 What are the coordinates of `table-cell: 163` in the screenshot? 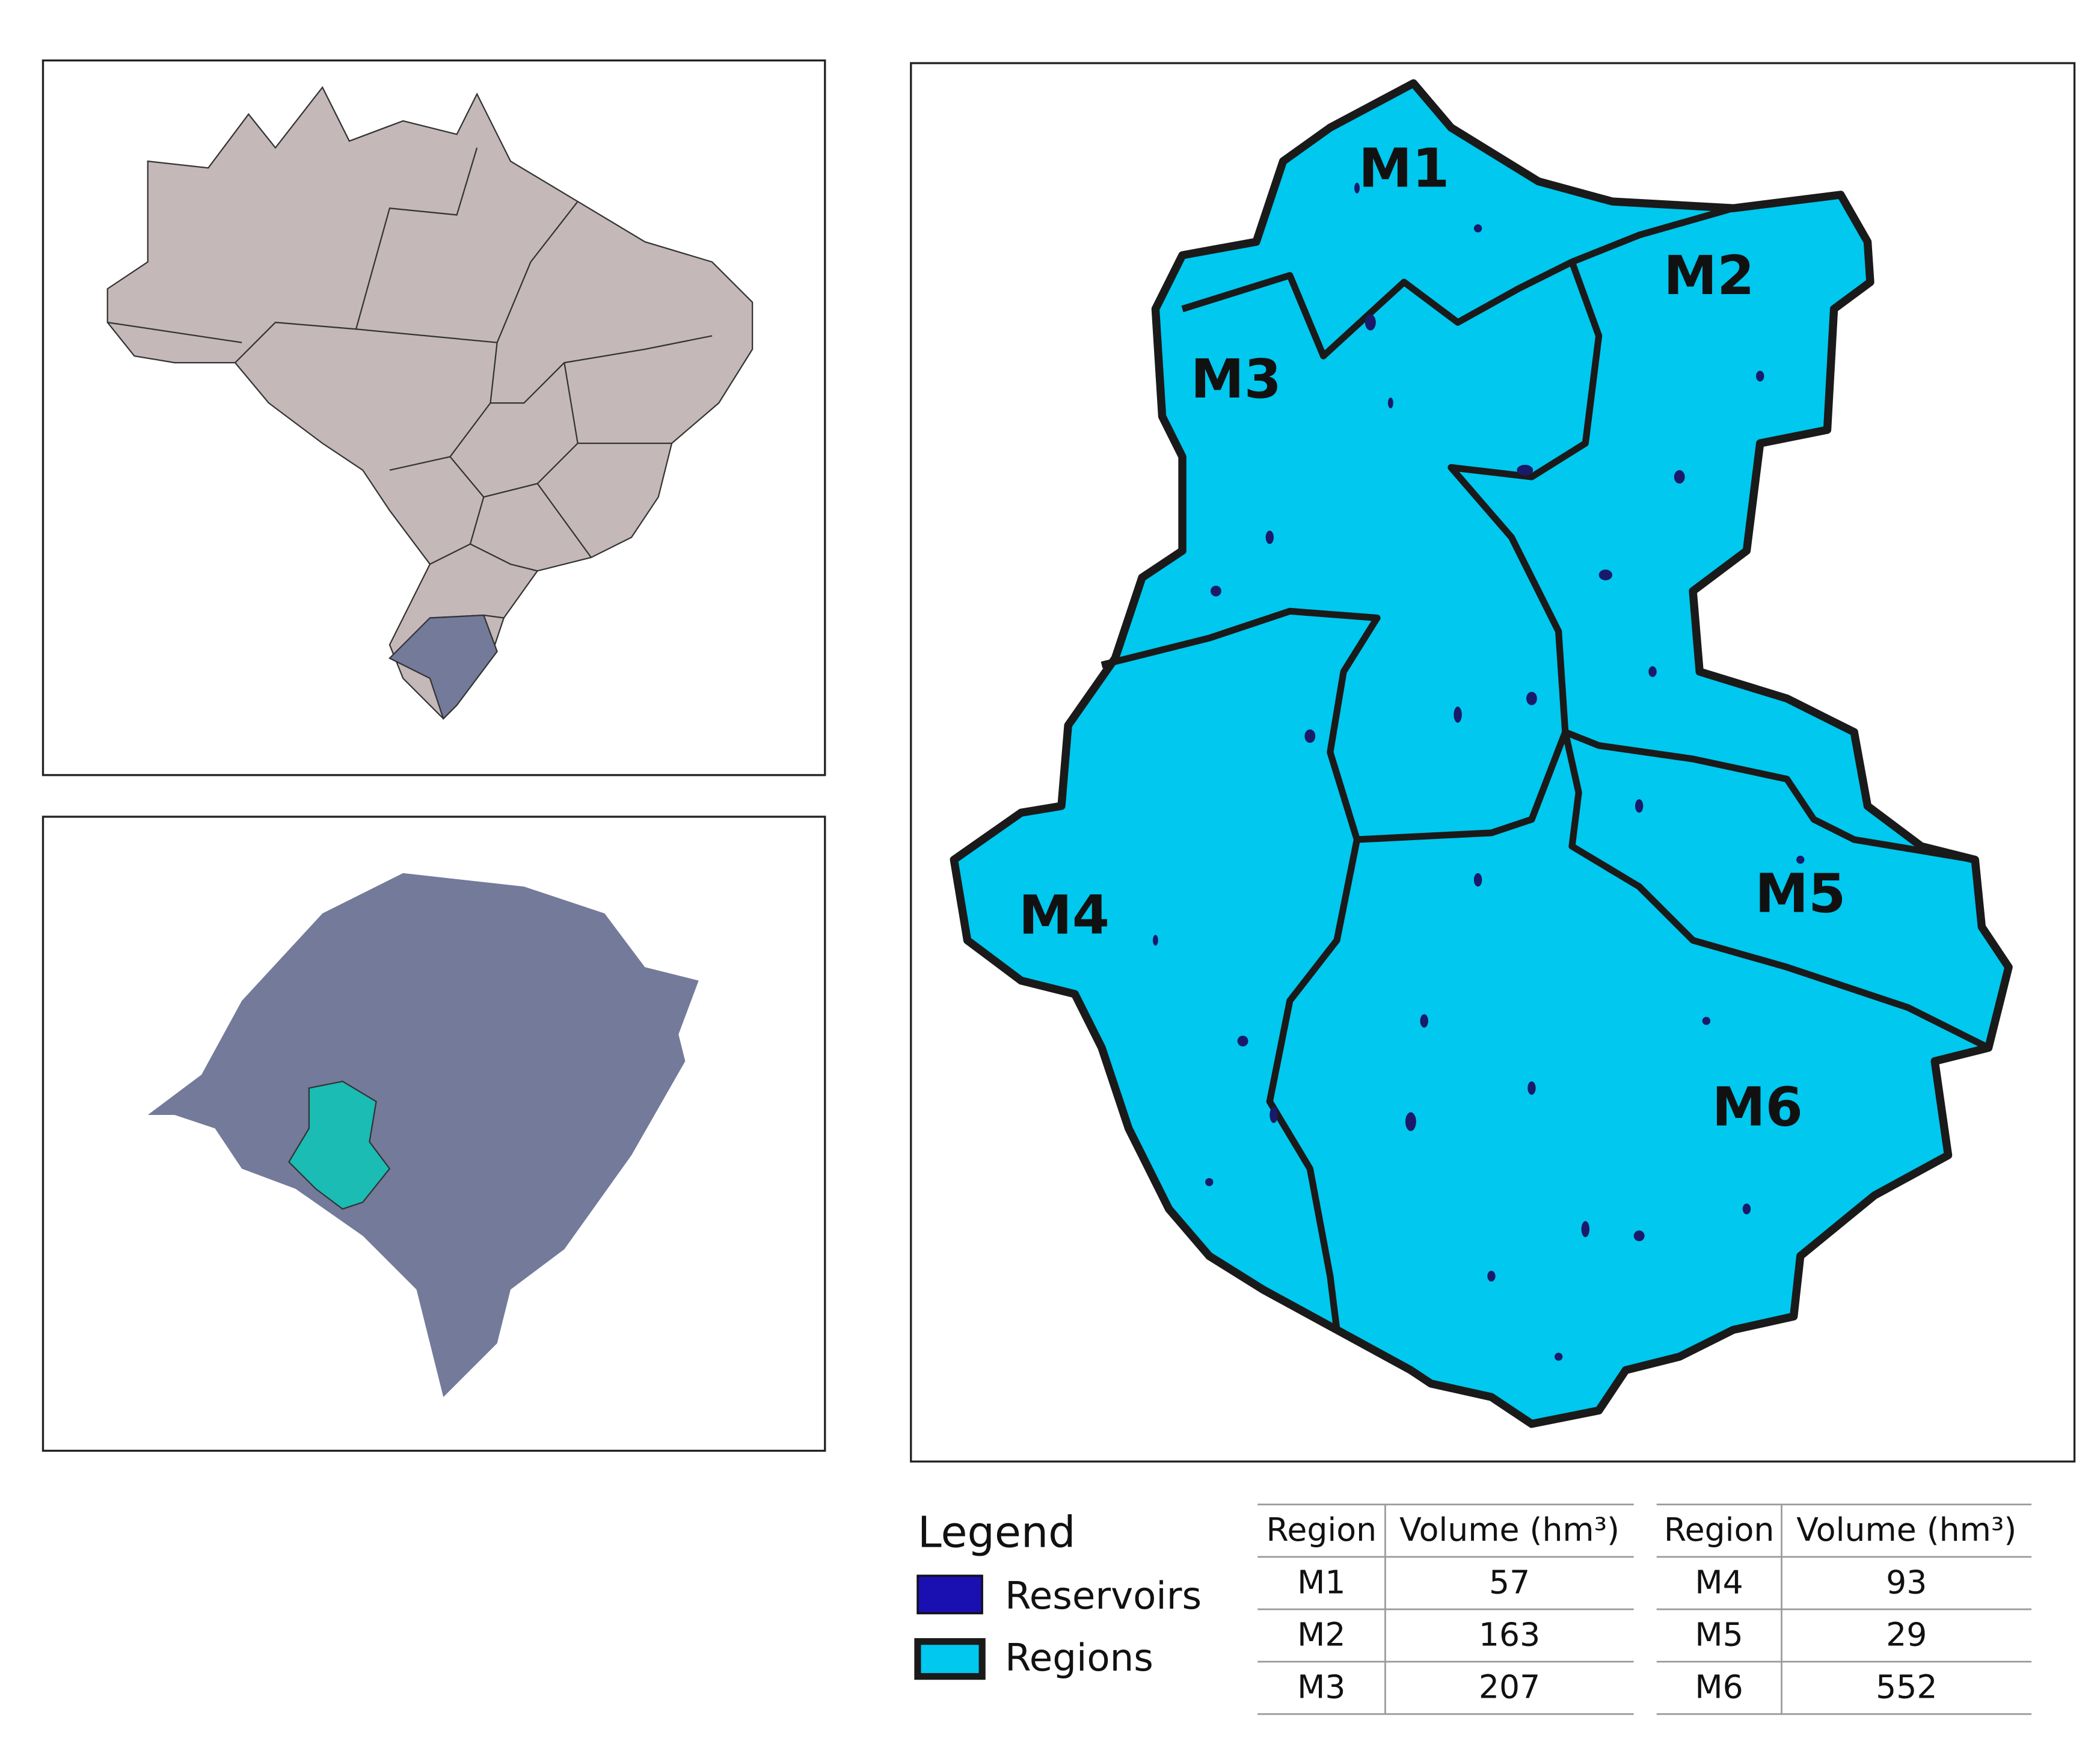 It's located at (1509, 1634).